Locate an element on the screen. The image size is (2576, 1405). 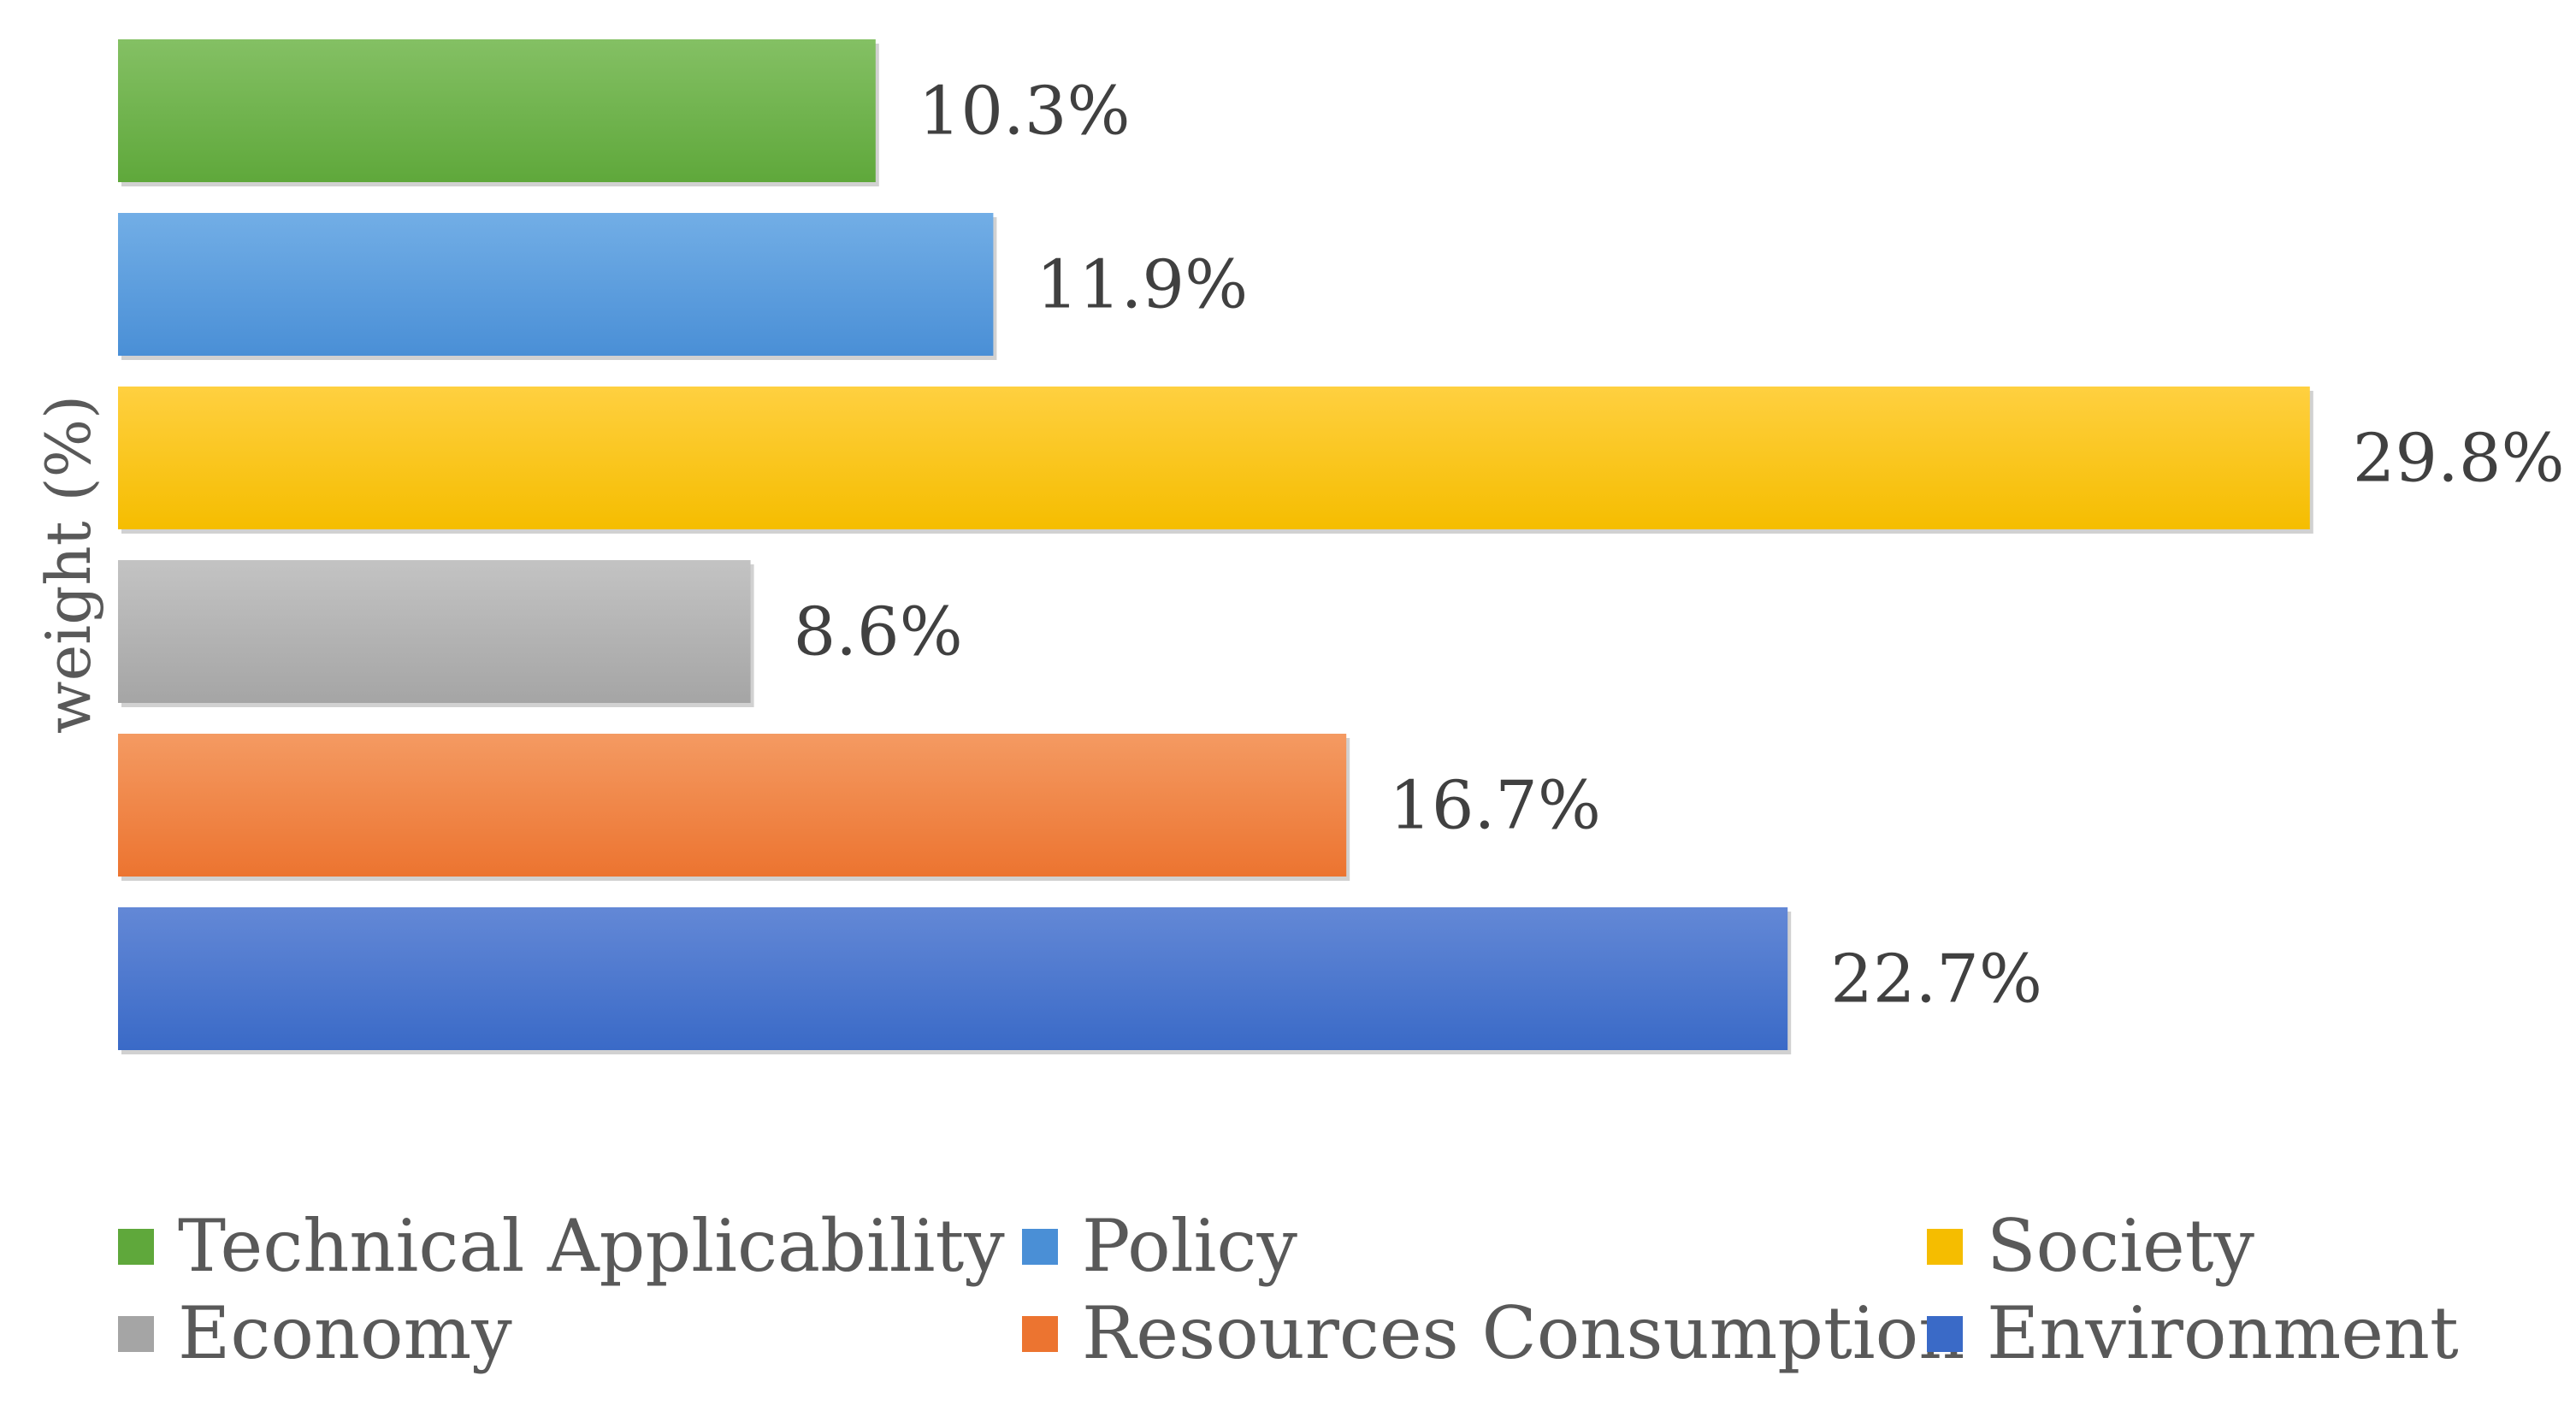
legend-swatch-environment is located at coordinates (1945, 1334).